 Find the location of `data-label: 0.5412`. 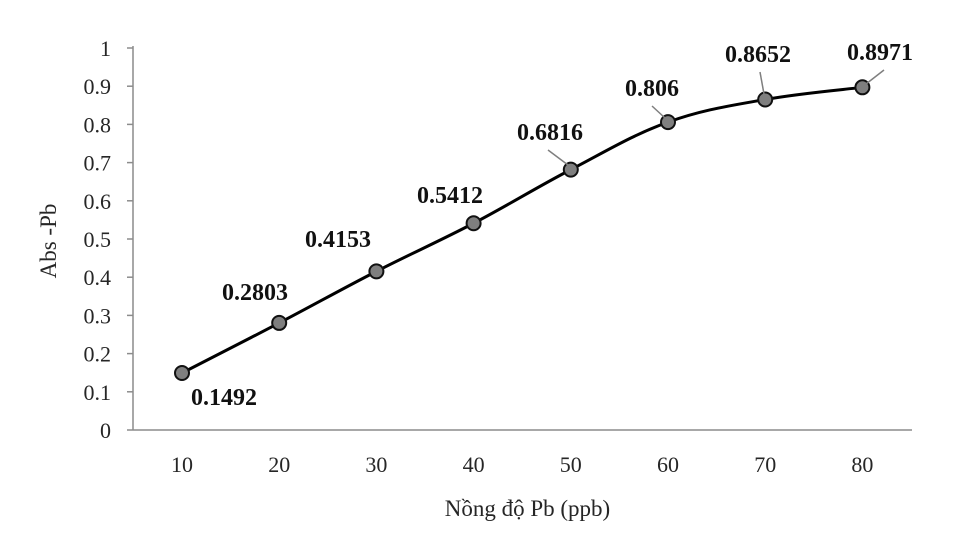

data-label: 0.5412 is located at coordinates (450, 196).